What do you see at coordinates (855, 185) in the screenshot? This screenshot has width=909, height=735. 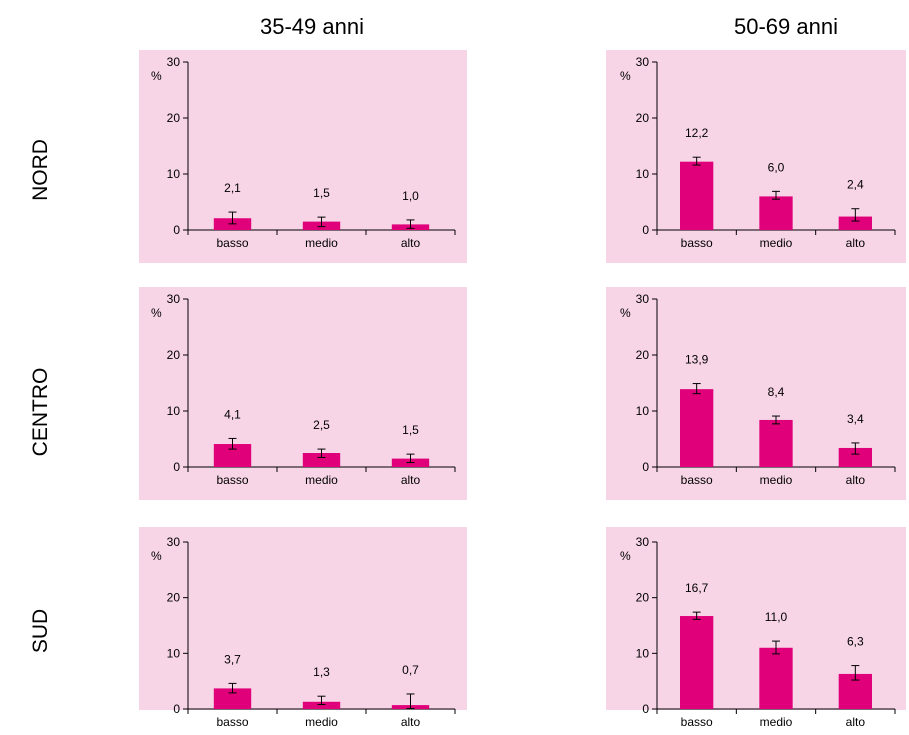 I see `data-label-alto: 2,4` at bounding box center [855, 185].